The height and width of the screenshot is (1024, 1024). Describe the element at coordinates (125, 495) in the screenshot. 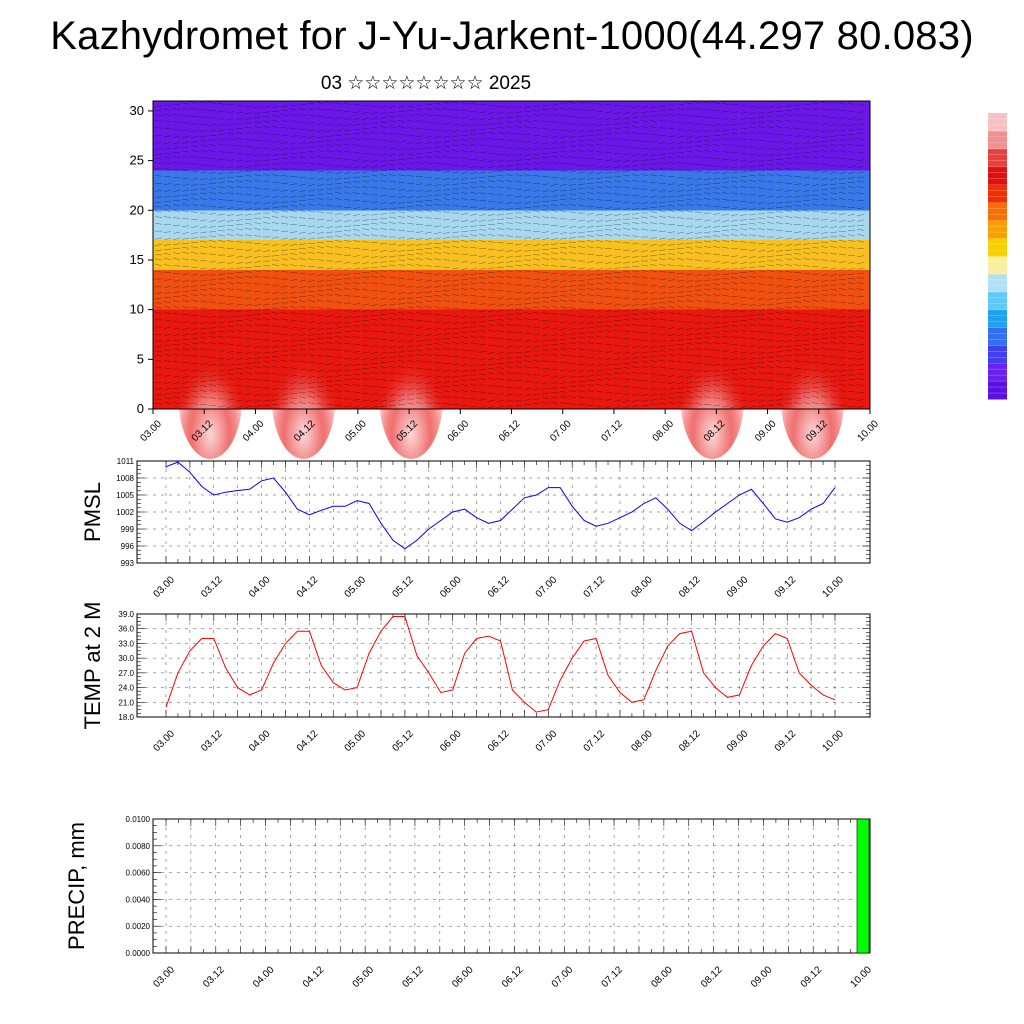

I see `y-tick-label: 1005` at that location.